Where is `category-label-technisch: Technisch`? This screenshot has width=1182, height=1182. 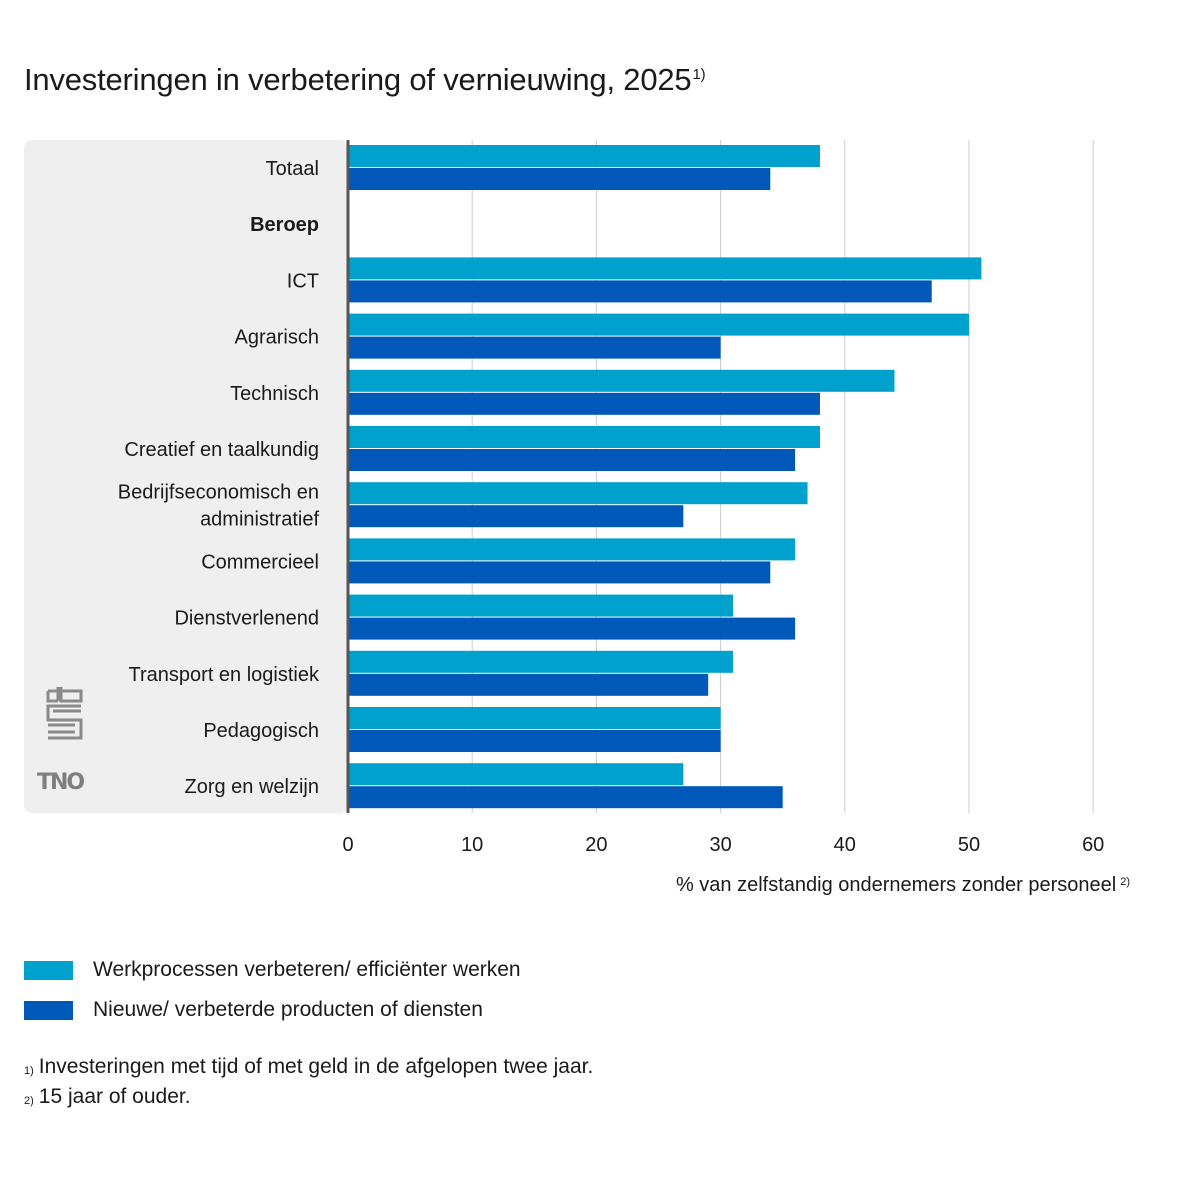 category-label-technisch: Technisch is located at coordinates (274, 394).